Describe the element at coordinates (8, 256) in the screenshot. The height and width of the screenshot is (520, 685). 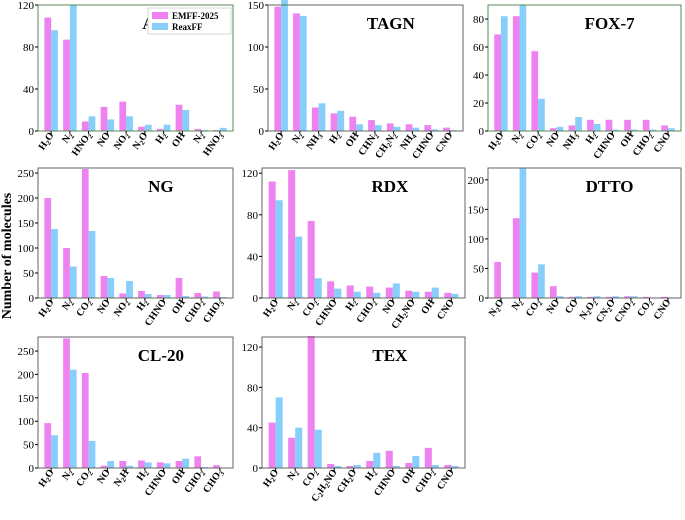
I see `figure-y-axis-label: Number of molecules` at that location.